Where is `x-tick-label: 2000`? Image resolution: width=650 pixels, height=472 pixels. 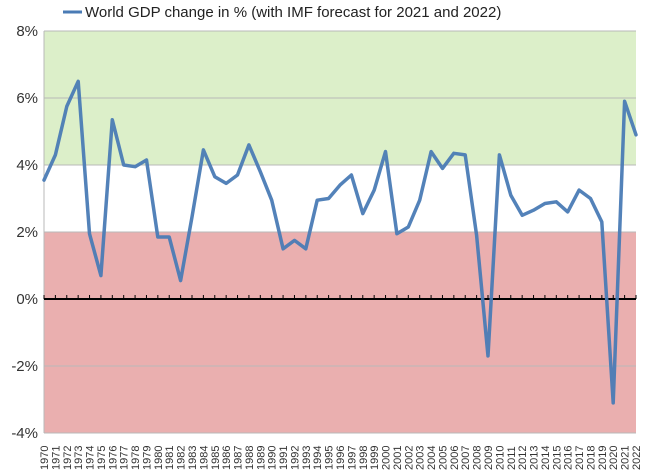
x-tick-label: 2000 is located at coordinates (387, 458).